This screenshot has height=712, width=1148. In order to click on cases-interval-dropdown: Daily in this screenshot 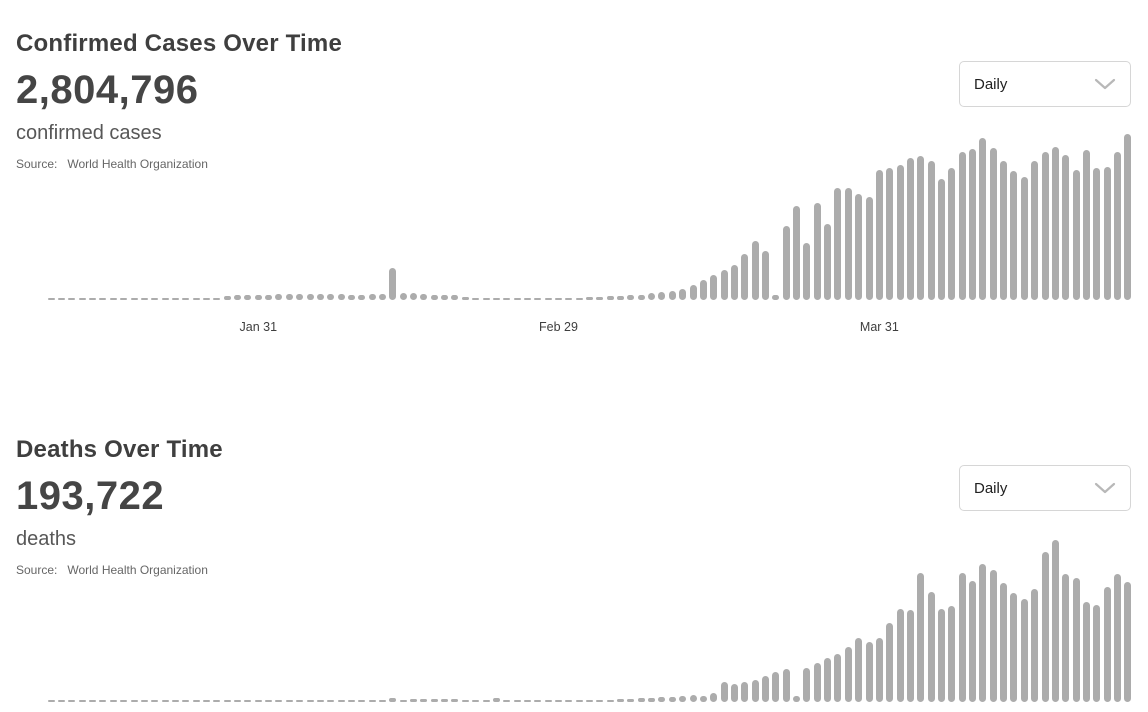, I will do `click(1045, 84)`.